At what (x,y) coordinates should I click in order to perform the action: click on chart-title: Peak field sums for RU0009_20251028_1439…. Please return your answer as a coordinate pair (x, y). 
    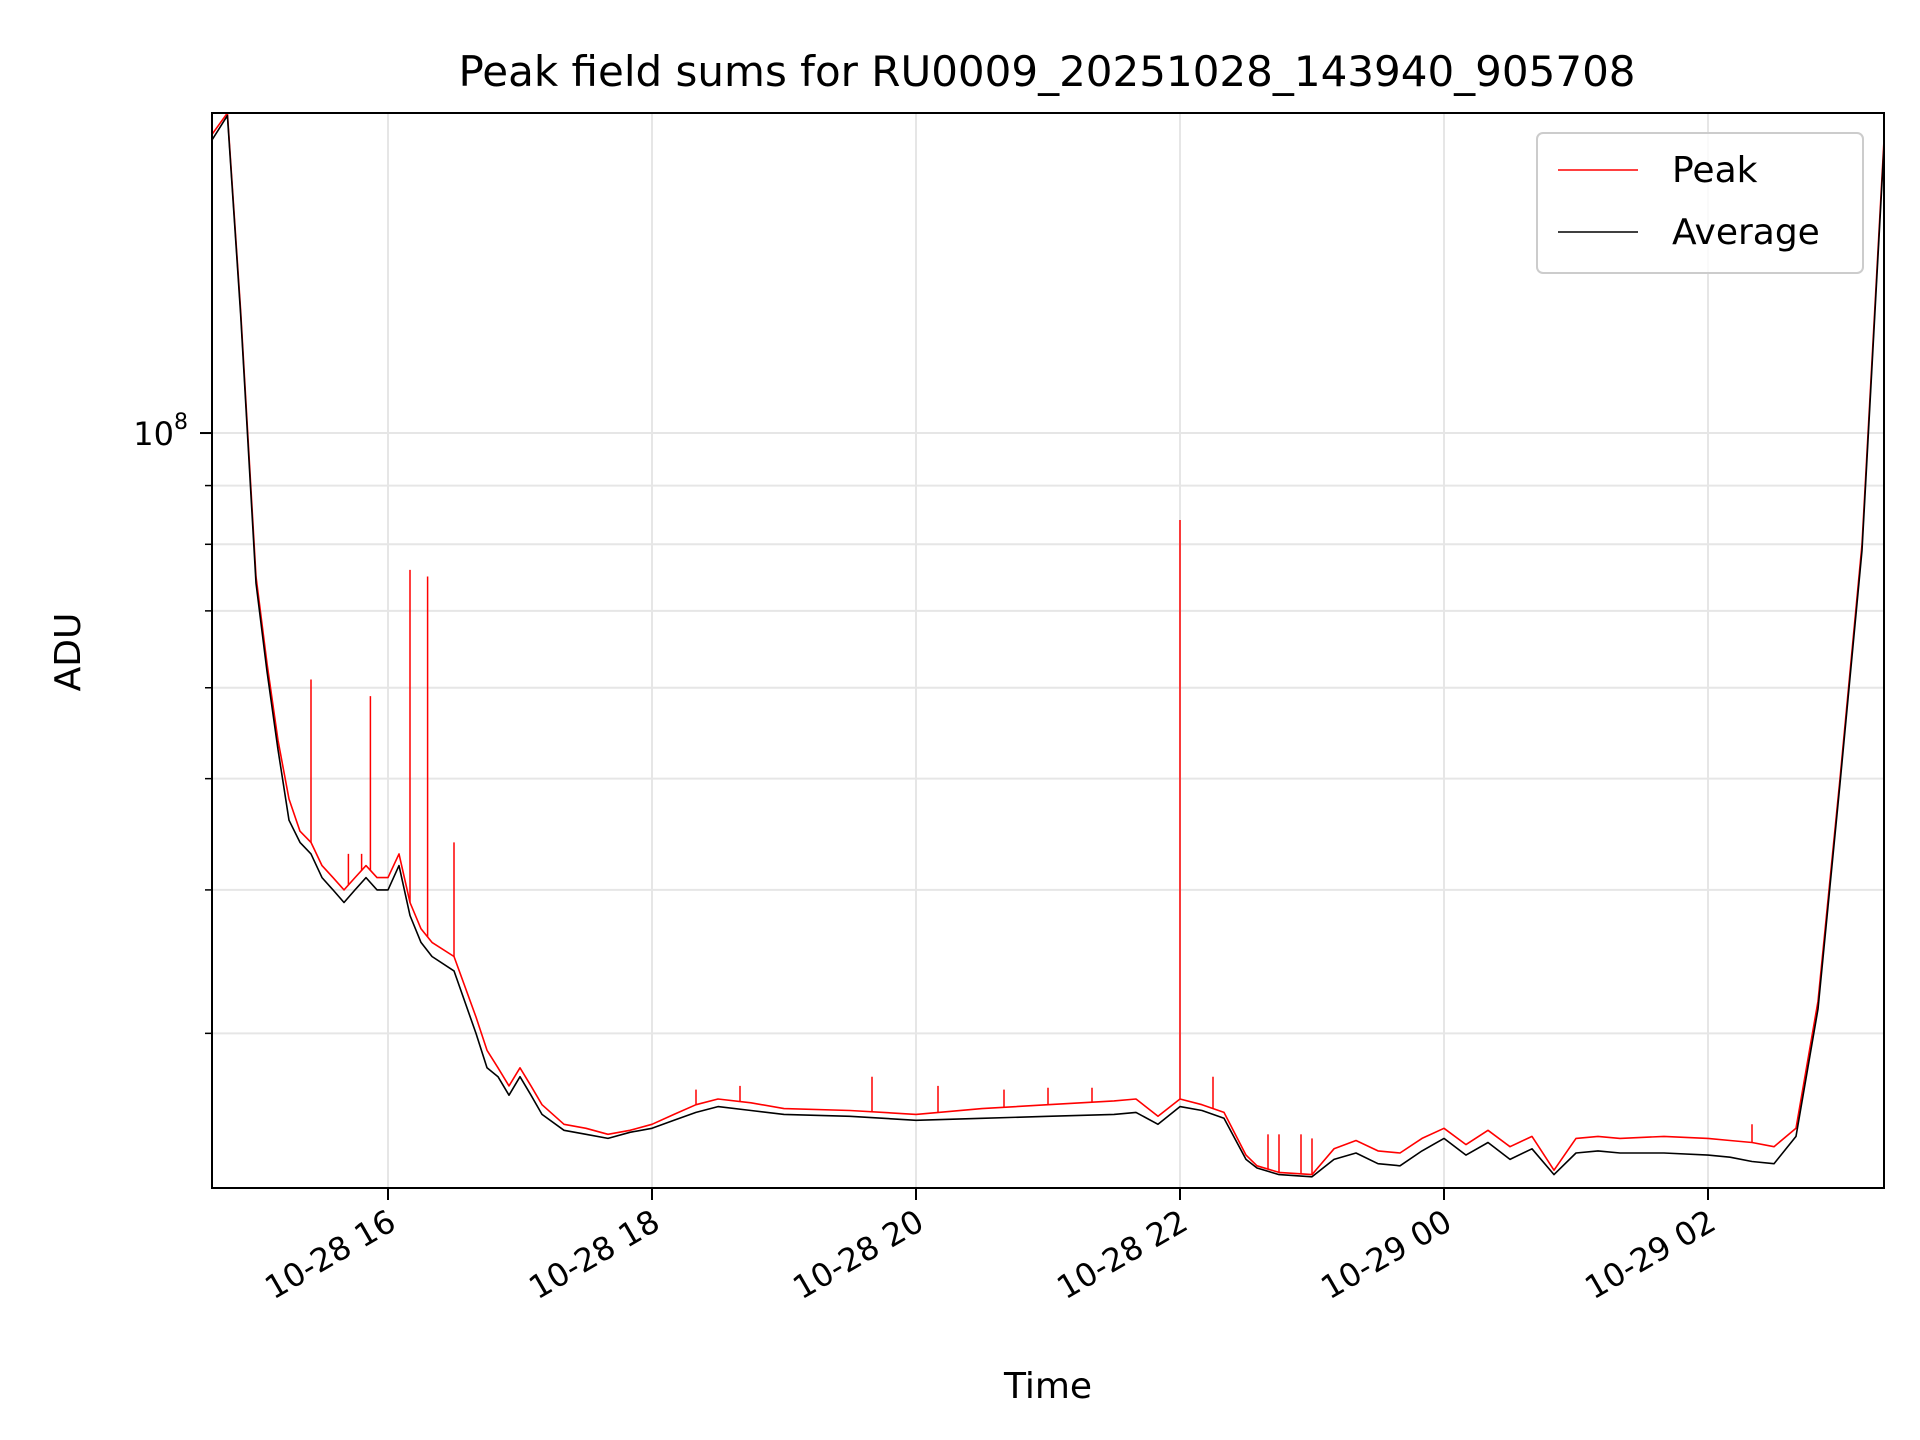
    Looking at the image, I should click on (1046, 71).